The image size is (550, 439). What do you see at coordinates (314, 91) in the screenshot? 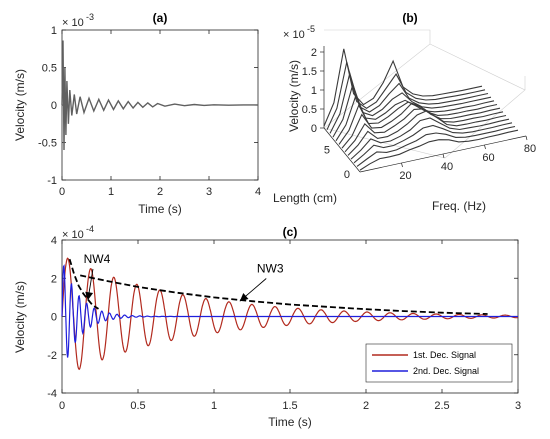
I see `panel-b-velocity-tick-label: 1` at bounding box center [314, 91].